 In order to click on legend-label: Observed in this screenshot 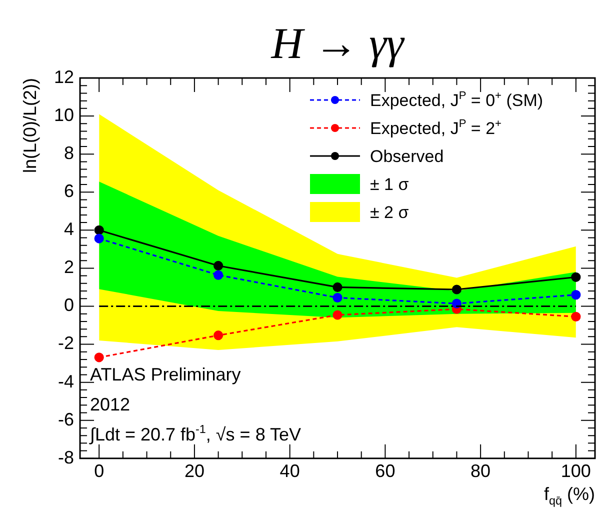, I will do `click(407, 156)`.